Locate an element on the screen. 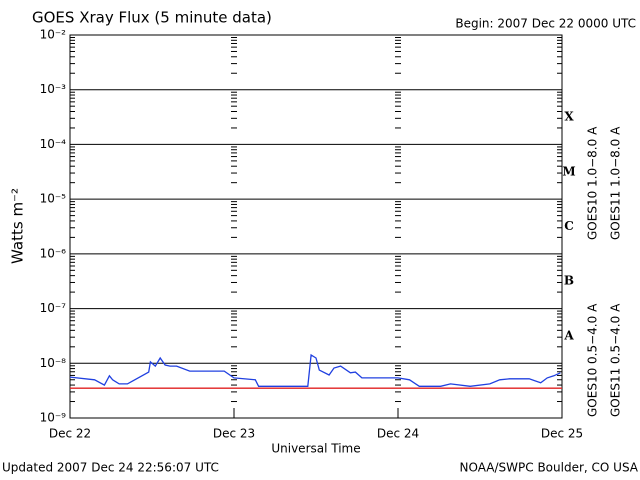 Image resolution: width=640 pixels, height=480 pixels. y-tick-label: 10⁻⁷ is located at coordinates (53, 308).